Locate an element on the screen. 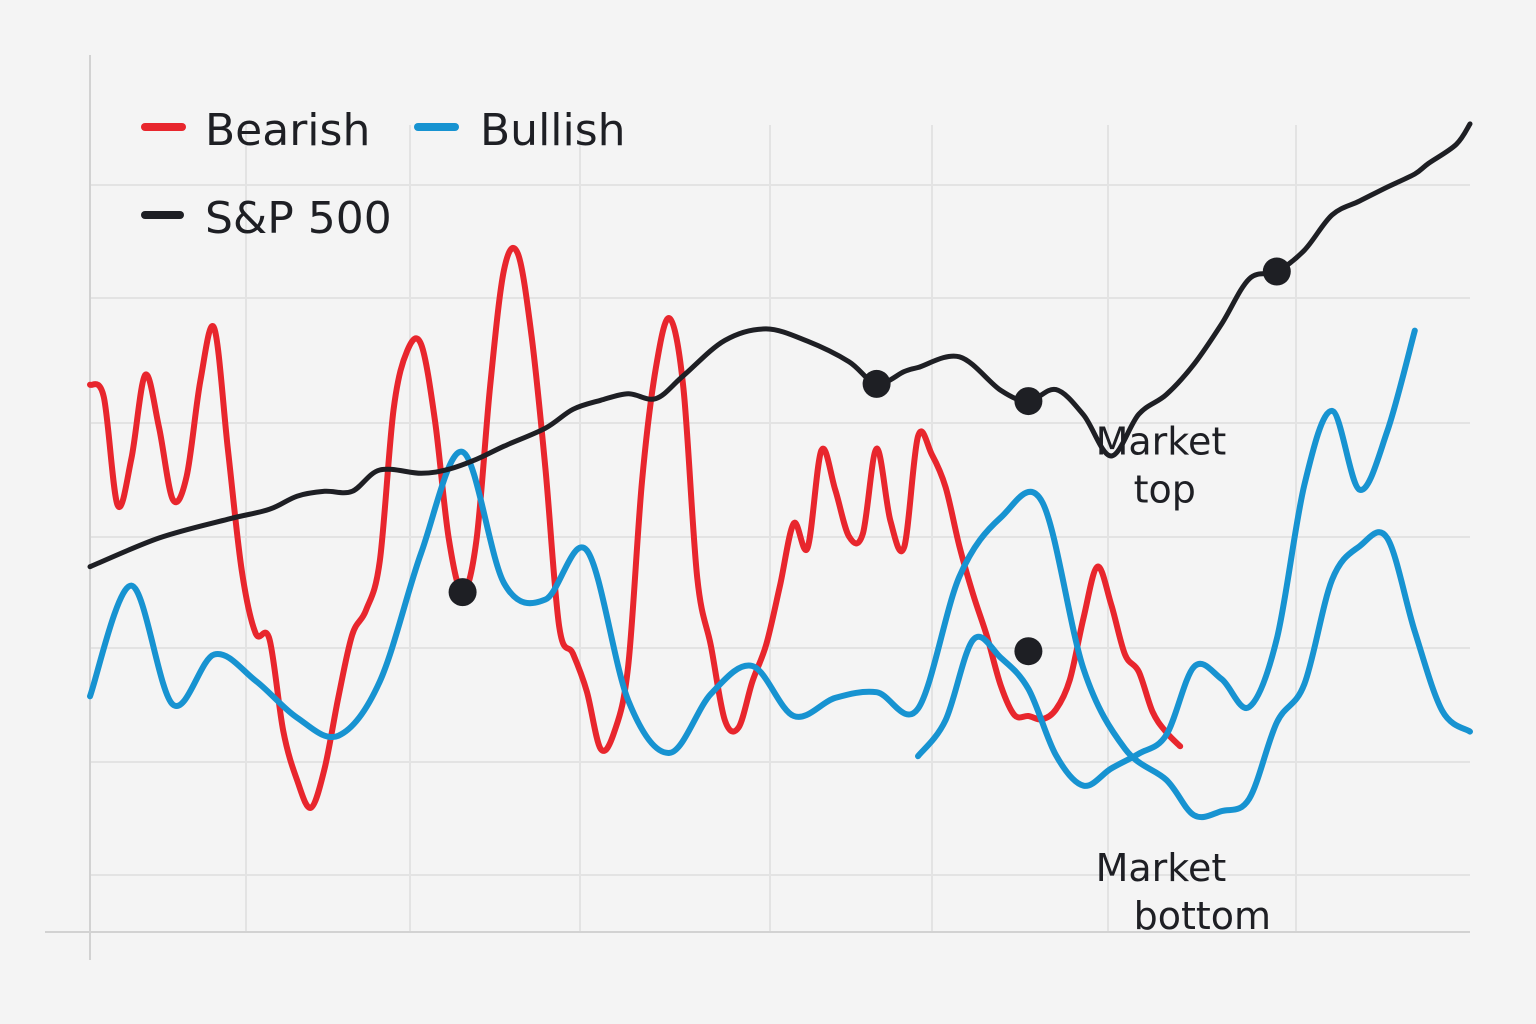 The width and height of the screenshot is (1536, 1024). annotation-market-bottom: Market bottom is located at coordinates (1183, 892).